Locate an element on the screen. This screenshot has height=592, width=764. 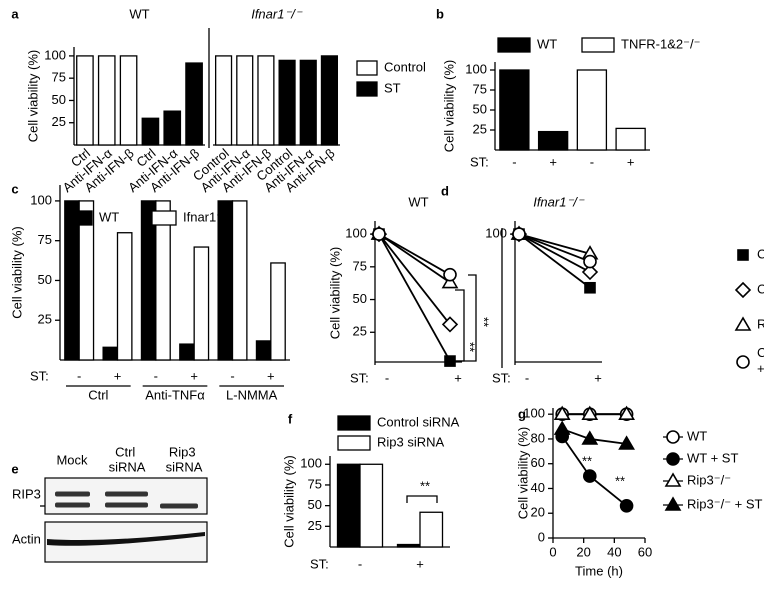
y-tick-label: 25 is located at coordinates (315, 525).